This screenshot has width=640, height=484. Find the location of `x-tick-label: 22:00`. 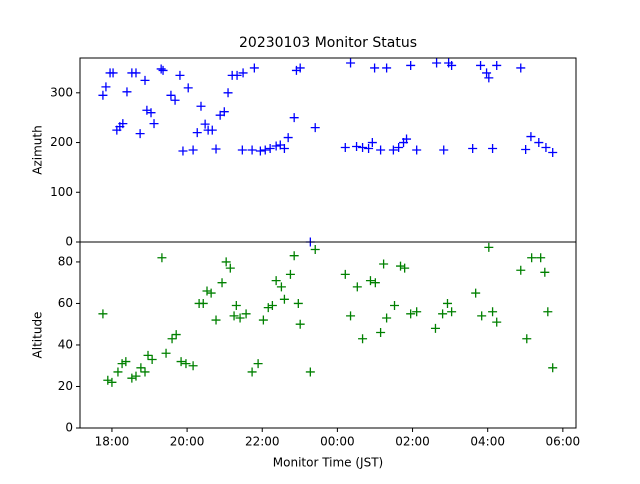

x-tick-label: 22:00 is located at coordinates (262, 442).